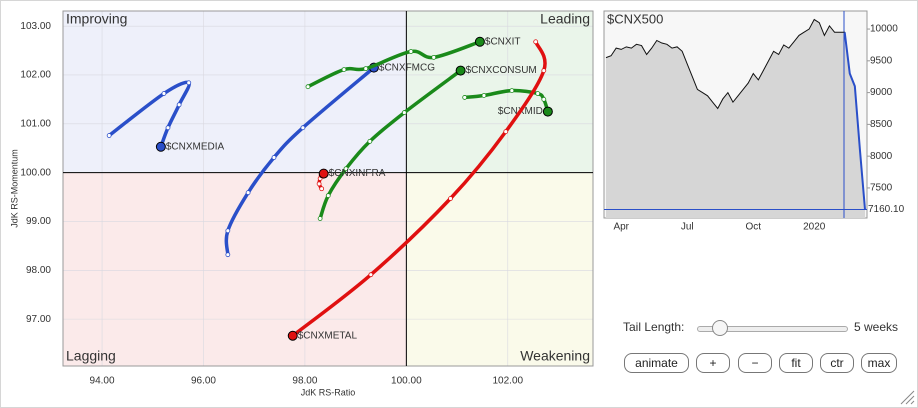 The width and height of the screenshot is (918, 408). I want to click on y-tick-label: 98.00, so click(38, 270).